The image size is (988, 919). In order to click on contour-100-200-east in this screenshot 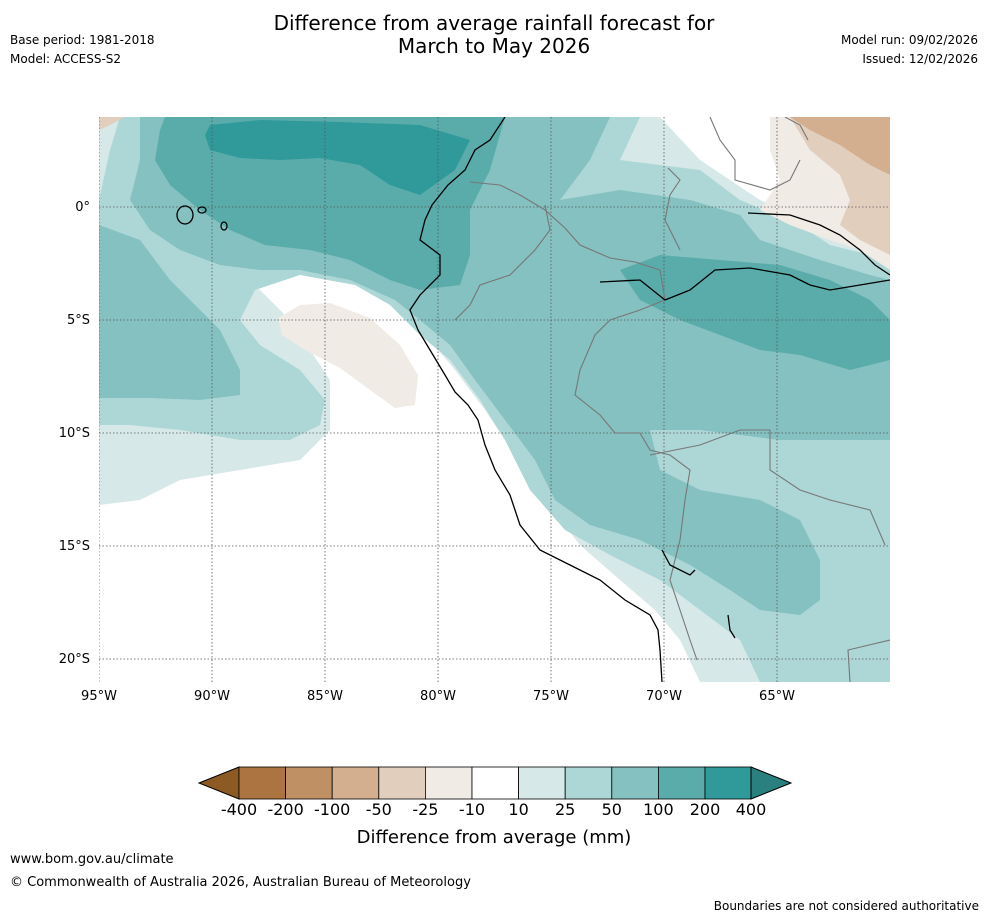, I will do `click(755, 312)`.